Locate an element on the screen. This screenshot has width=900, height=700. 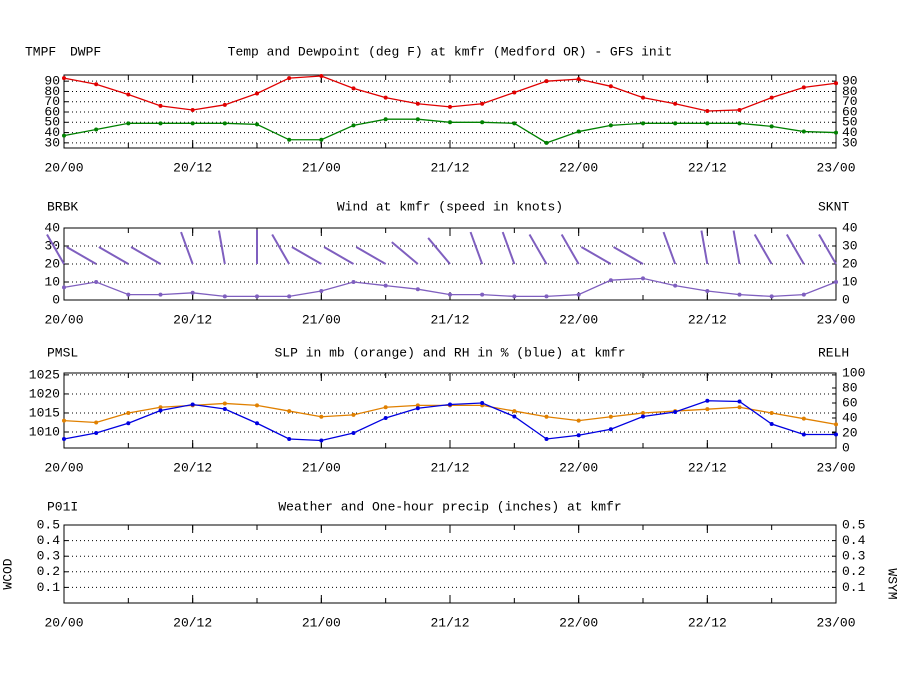
y2-tick-label: 40 is located at coordinates (850, 417).